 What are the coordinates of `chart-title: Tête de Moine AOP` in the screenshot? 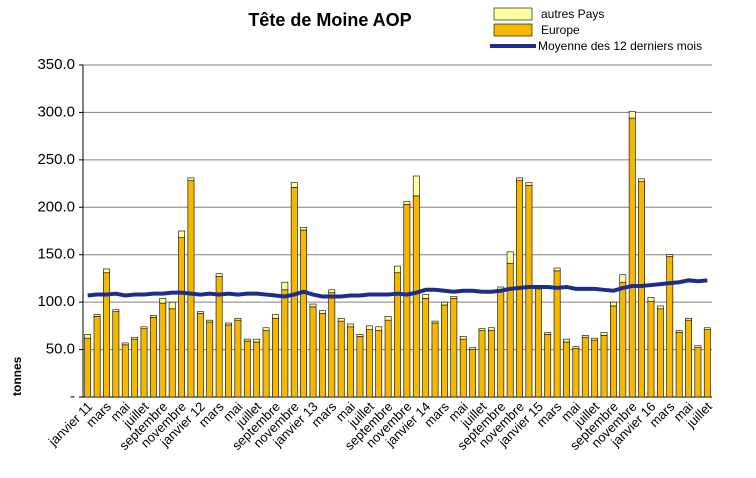 It's located at (329, 20).